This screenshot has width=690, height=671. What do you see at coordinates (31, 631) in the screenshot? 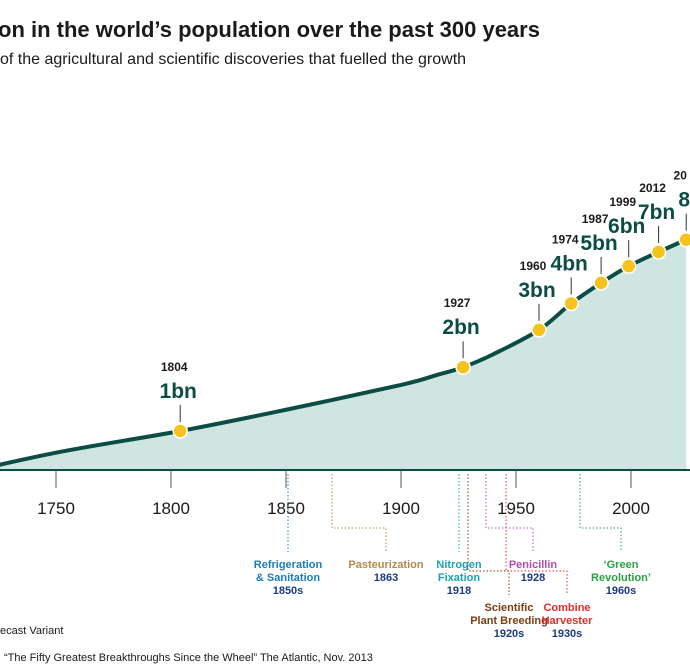
I see `legend-text: ecast Variant` at bounding box center [31, 631].